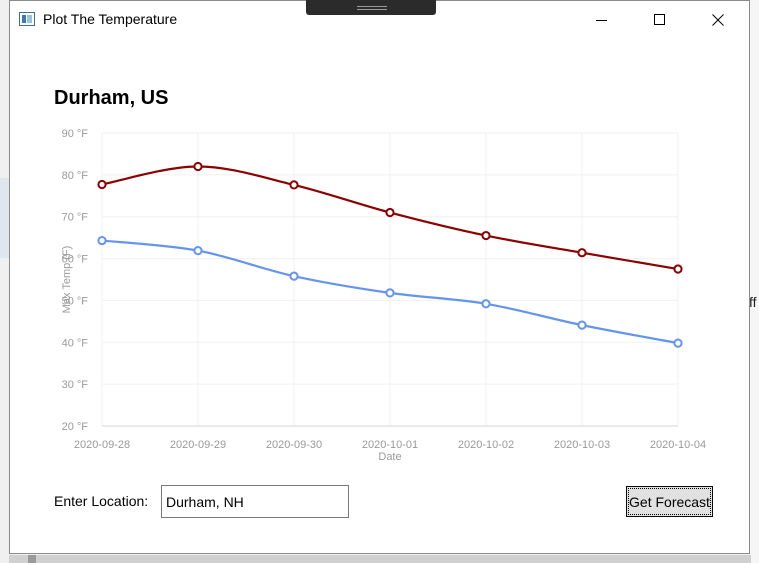  I want to click on x-tick-label: 2020-09-29, so click(198, 445).